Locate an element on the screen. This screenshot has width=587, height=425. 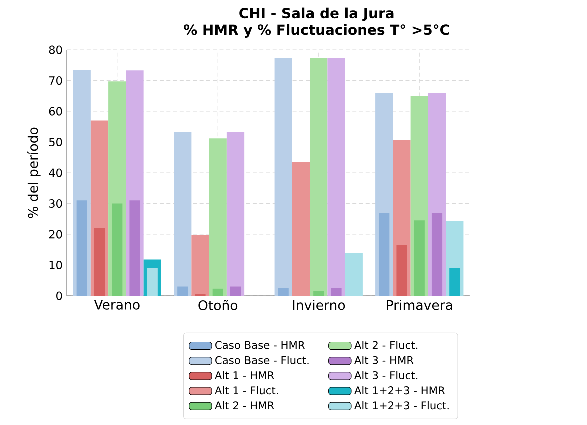
x-tick-label: Invierno is located at coordinates (319, 305).